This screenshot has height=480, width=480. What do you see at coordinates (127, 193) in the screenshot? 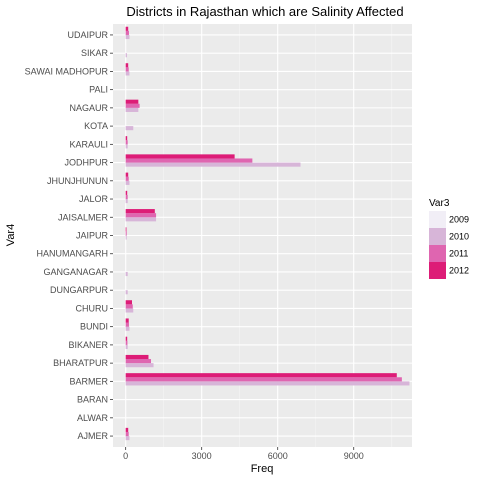
I see `bar-jalor-2012` at bounding box center [127, 193].